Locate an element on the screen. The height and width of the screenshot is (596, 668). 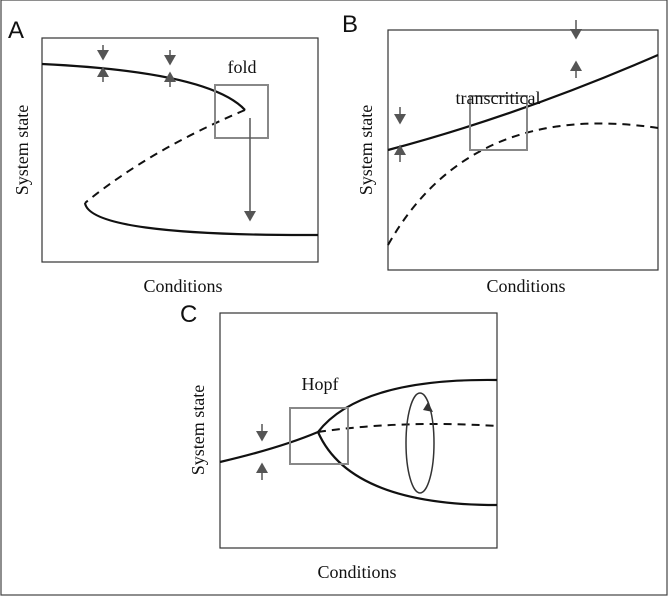
annotation: fold is located at coordinates (242, 67).